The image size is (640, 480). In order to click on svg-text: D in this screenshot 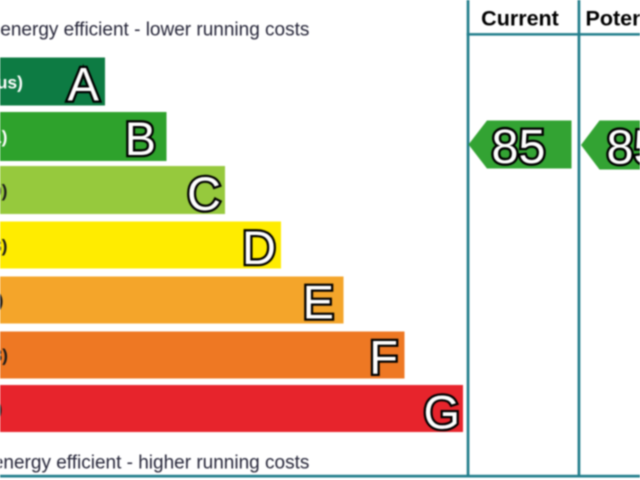, I will do `click(259, 247)`.